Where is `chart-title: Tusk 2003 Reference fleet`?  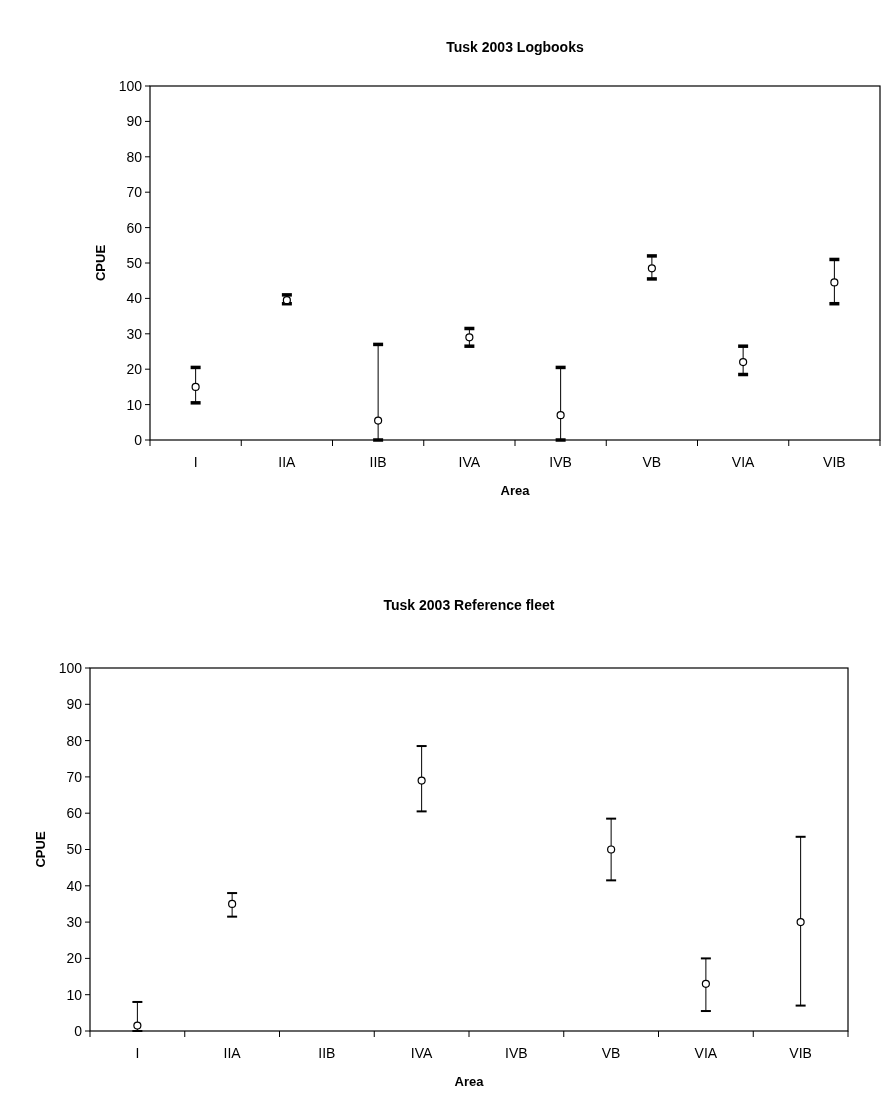 chart-title: Tusk 2003 Reference fleet is located at coordinates (469, 605).